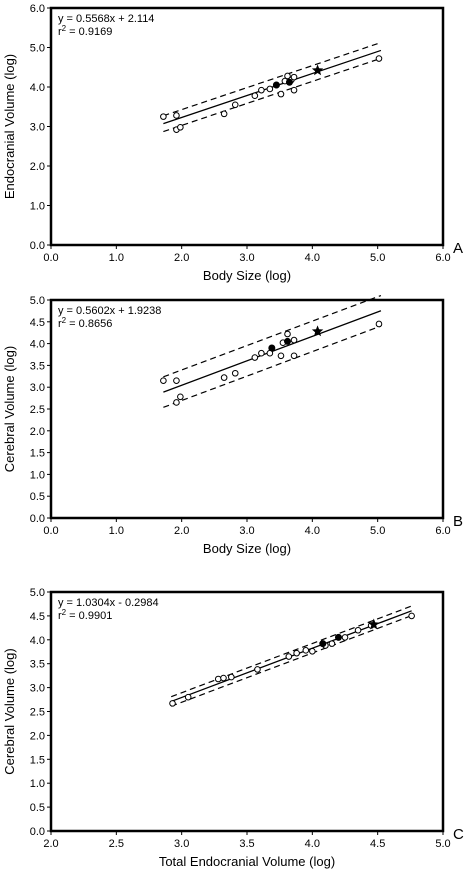 The width and height of the screenshot is (475, 878). Describe the element at coordinates (246, 844) in the screenshot. I see `x-tick-label: 3.5` at that location.